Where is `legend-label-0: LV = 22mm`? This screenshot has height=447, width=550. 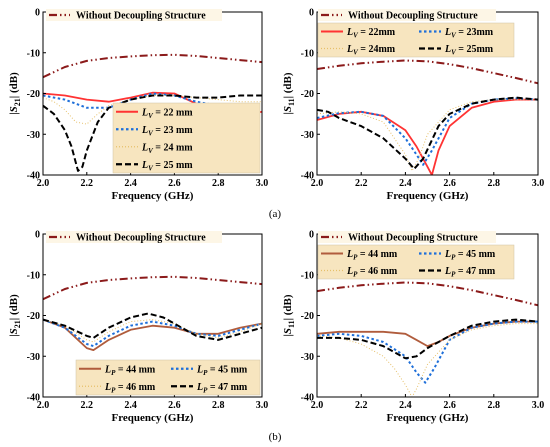 legend-label-0: LV = 22mm is located at coordinates (371, 33).